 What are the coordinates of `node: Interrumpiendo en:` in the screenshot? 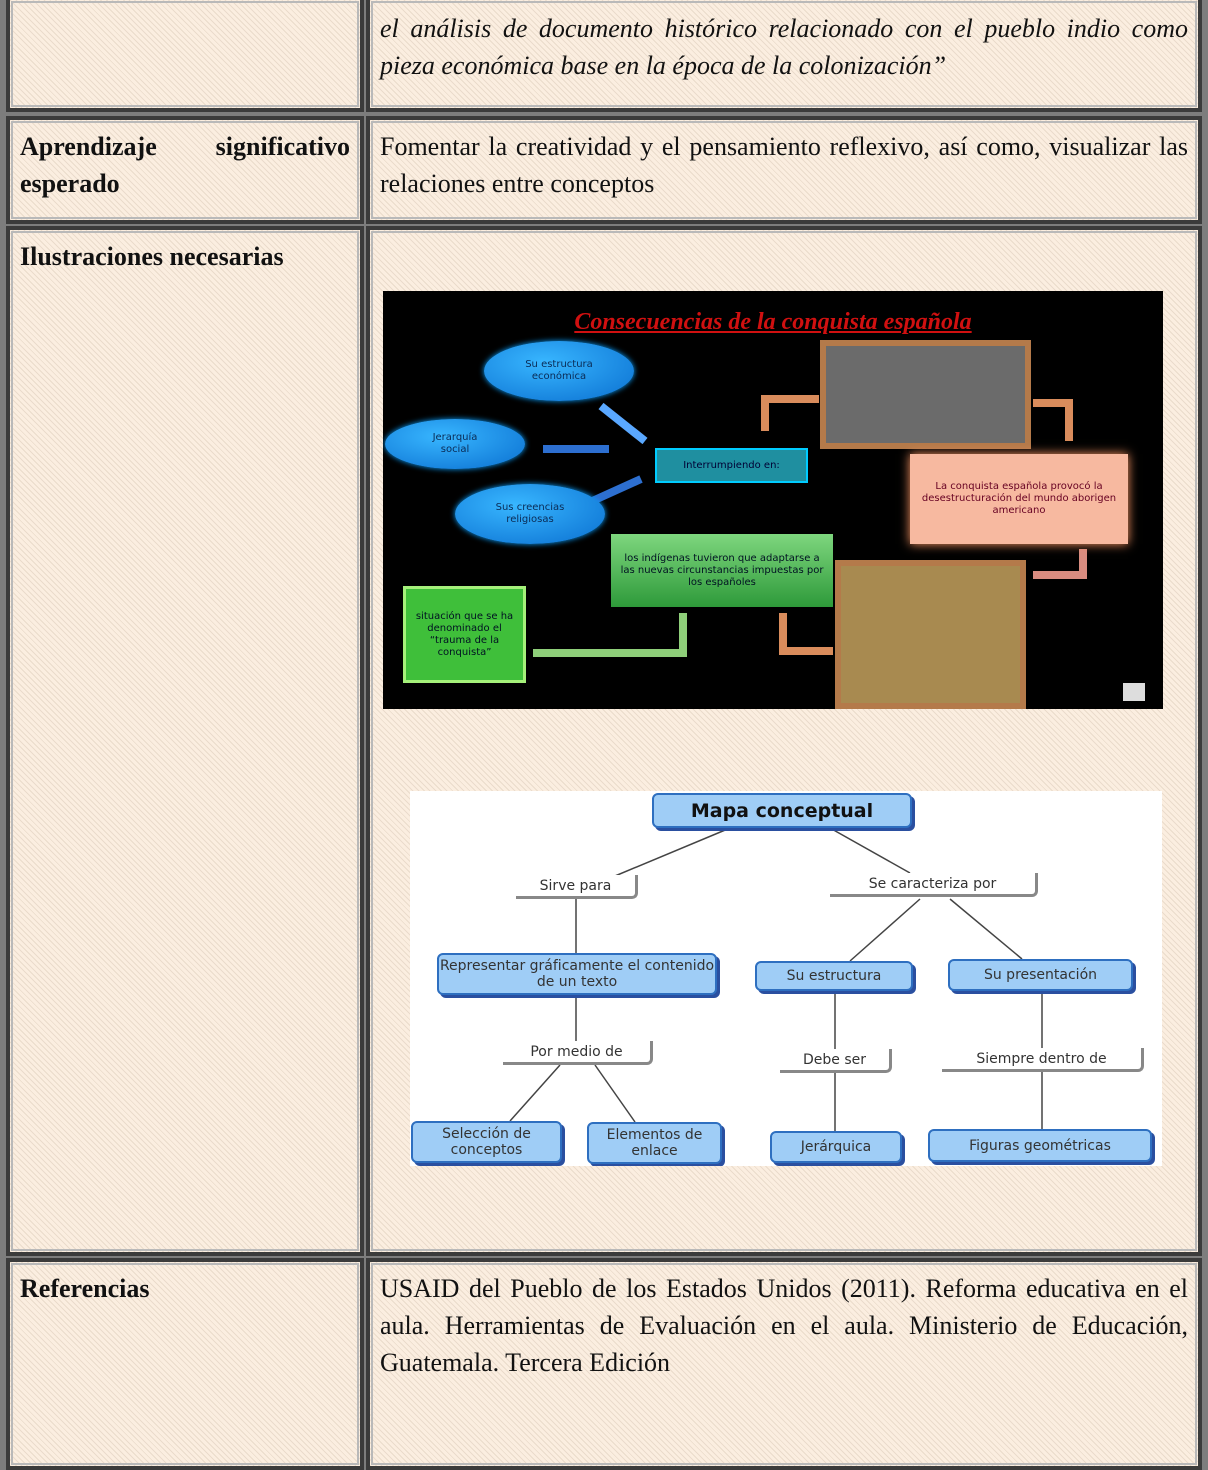 It's located at (731, 465).